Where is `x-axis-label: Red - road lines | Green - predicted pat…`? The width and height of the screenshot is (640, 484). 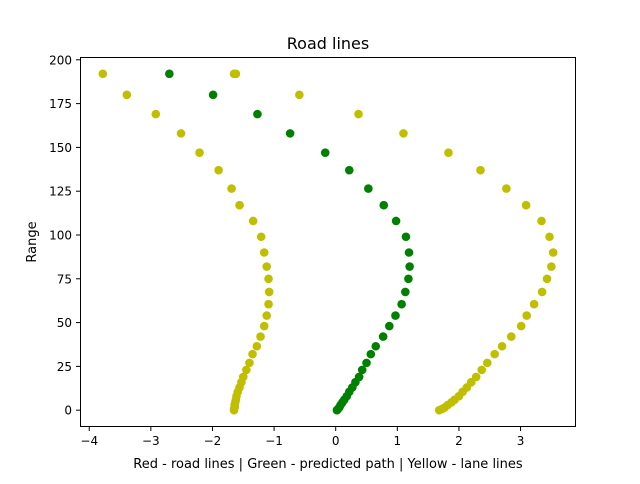 x-axis-label: Red - road lines | Green - predicted pat… is located at coordinates (328, 464).